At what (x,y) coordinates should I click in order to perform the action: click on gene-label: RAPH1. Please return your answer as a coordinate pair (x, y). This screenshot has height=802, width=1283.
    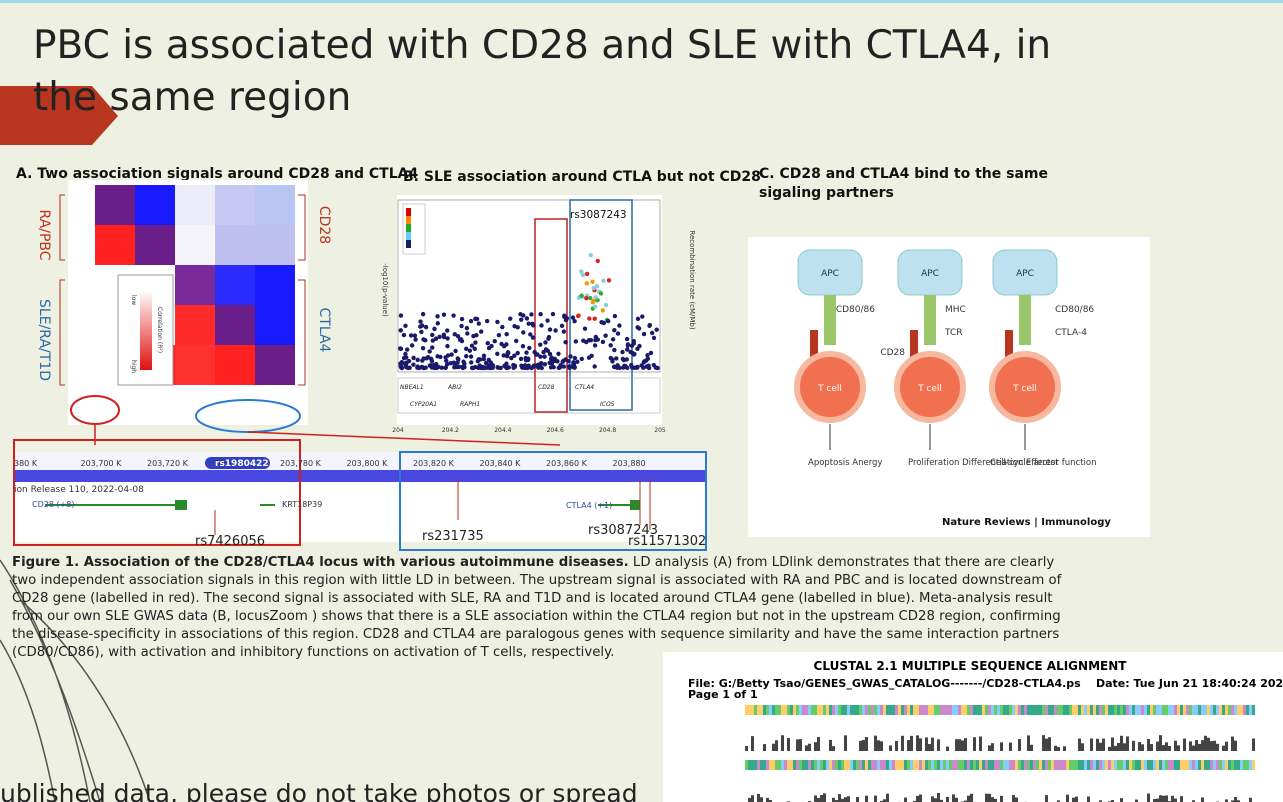
    Looking at the image, I should click on (470, 404).